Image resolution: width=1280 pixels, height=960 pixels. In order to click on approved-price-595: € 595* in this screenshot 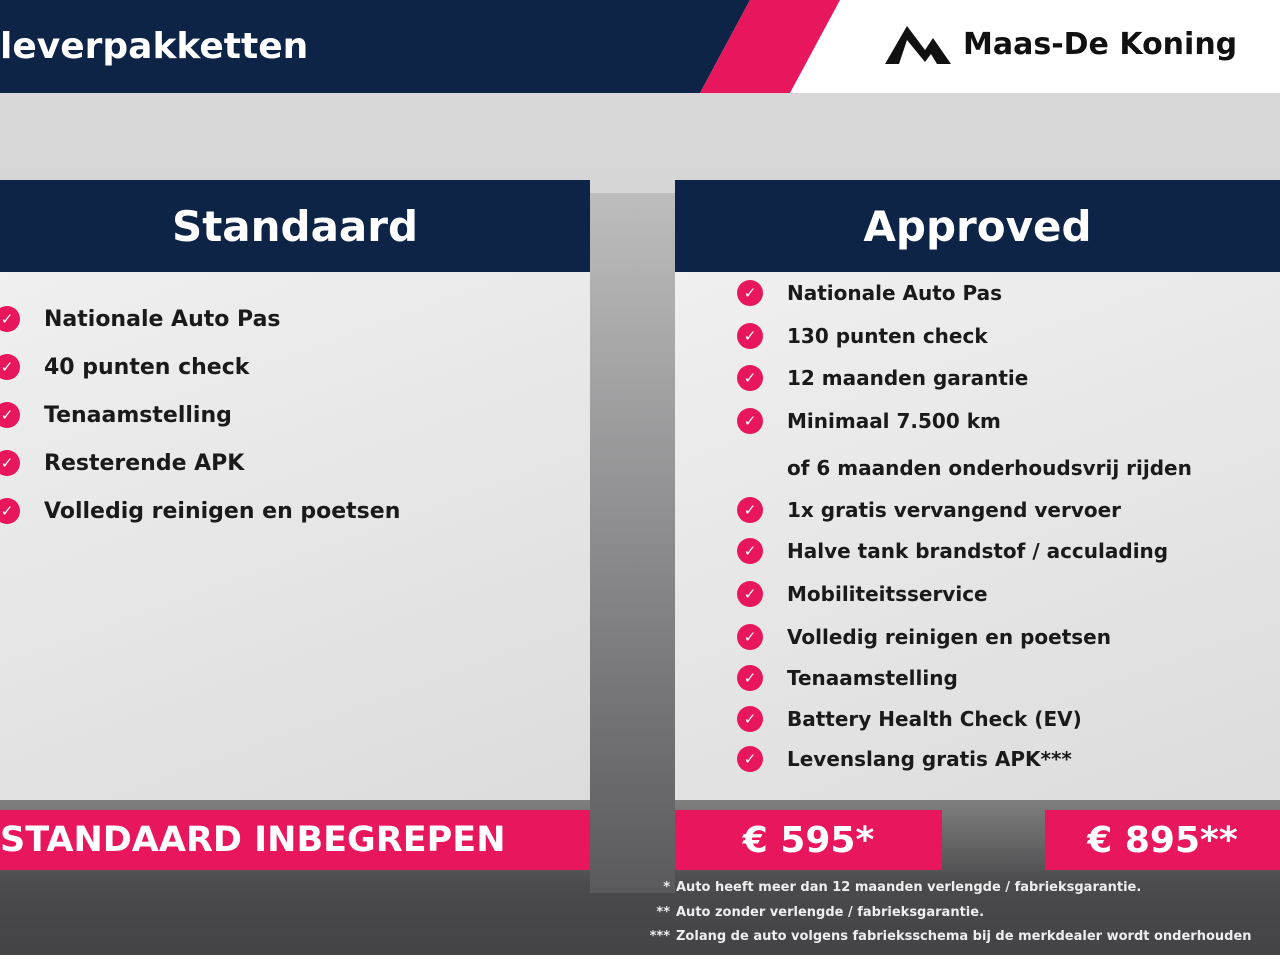, I will do `click(808, 840)`.